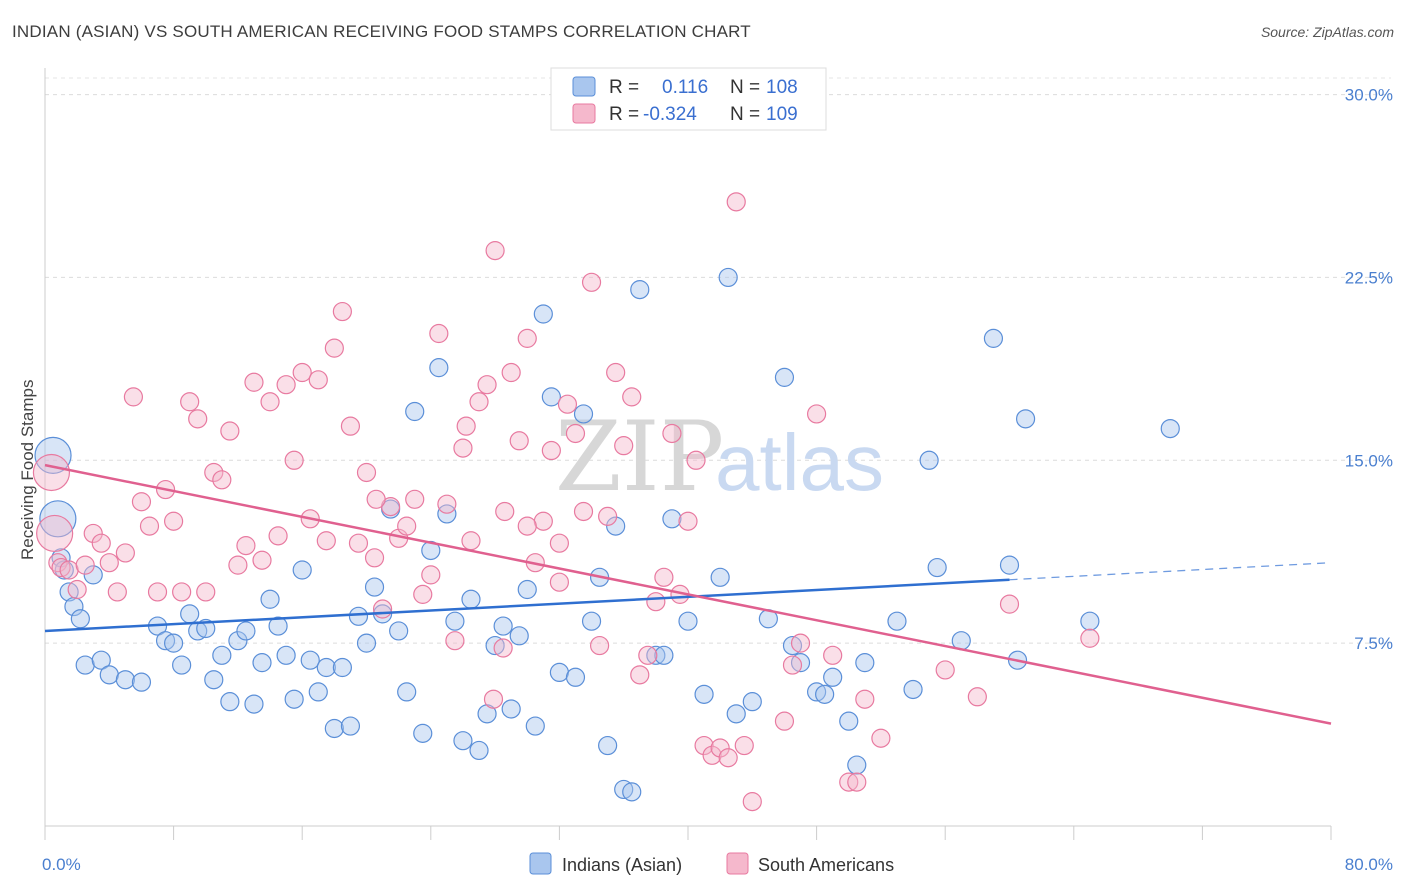 Image resolution: width=1406 pixels, height=892 pixels. Describe the element at coordinates (1369, 460) in the screenshot. I see `y-tick-label: 15.0%` at that location.